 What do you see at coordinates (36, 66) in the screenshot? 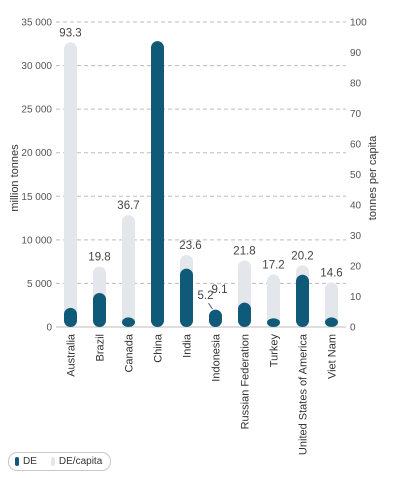
I see `y-tick-label: 30 000` at bounding box center [36, 66].